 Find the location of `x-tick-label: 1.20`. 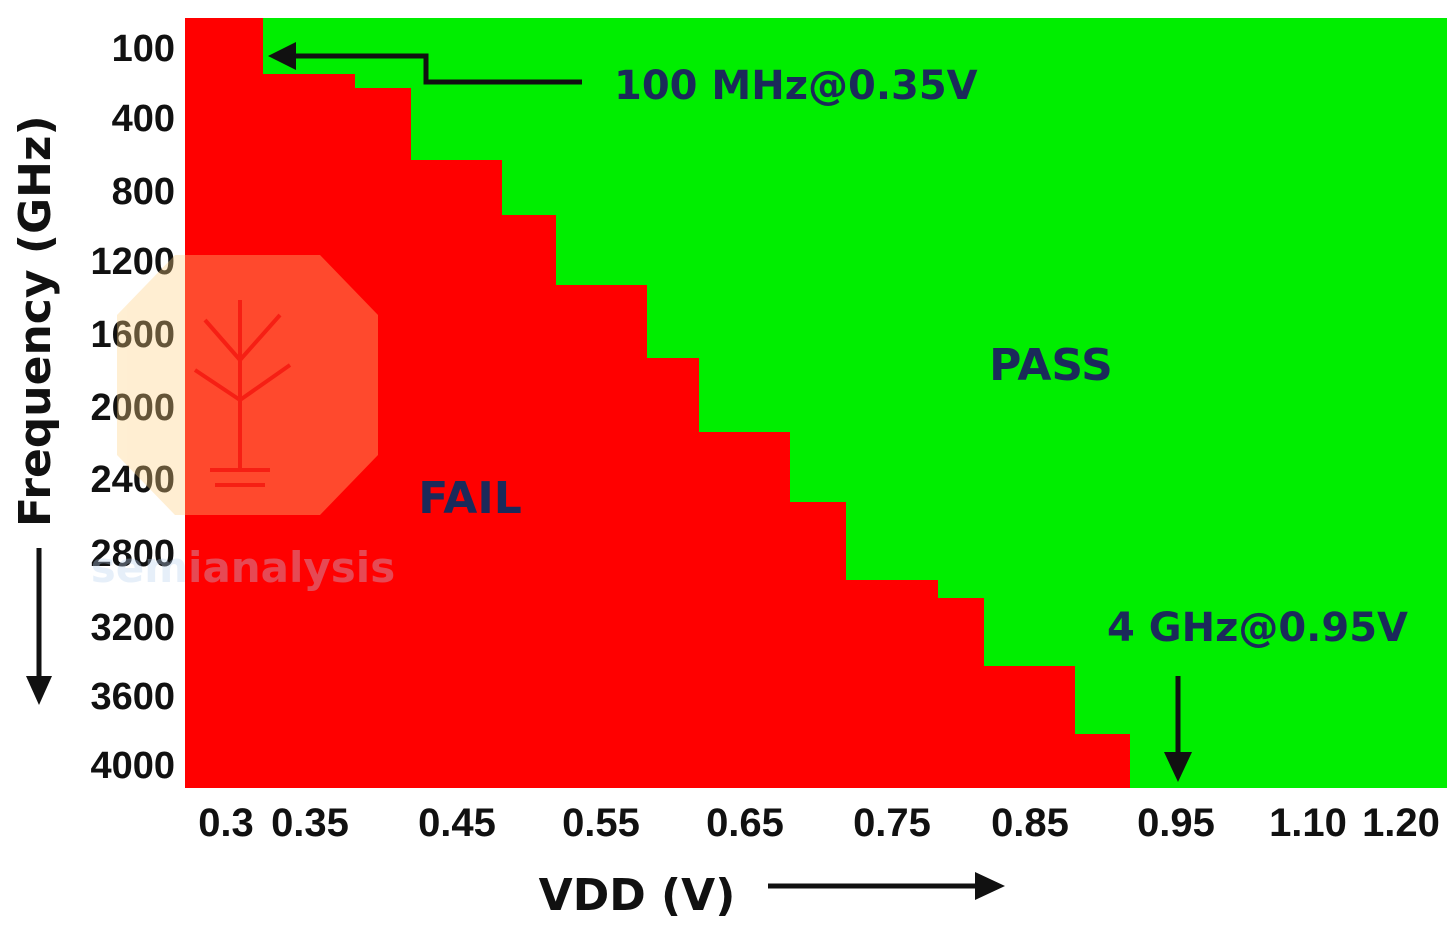

x-tick-label: 1.20 is located at coordinates (1401, 823).